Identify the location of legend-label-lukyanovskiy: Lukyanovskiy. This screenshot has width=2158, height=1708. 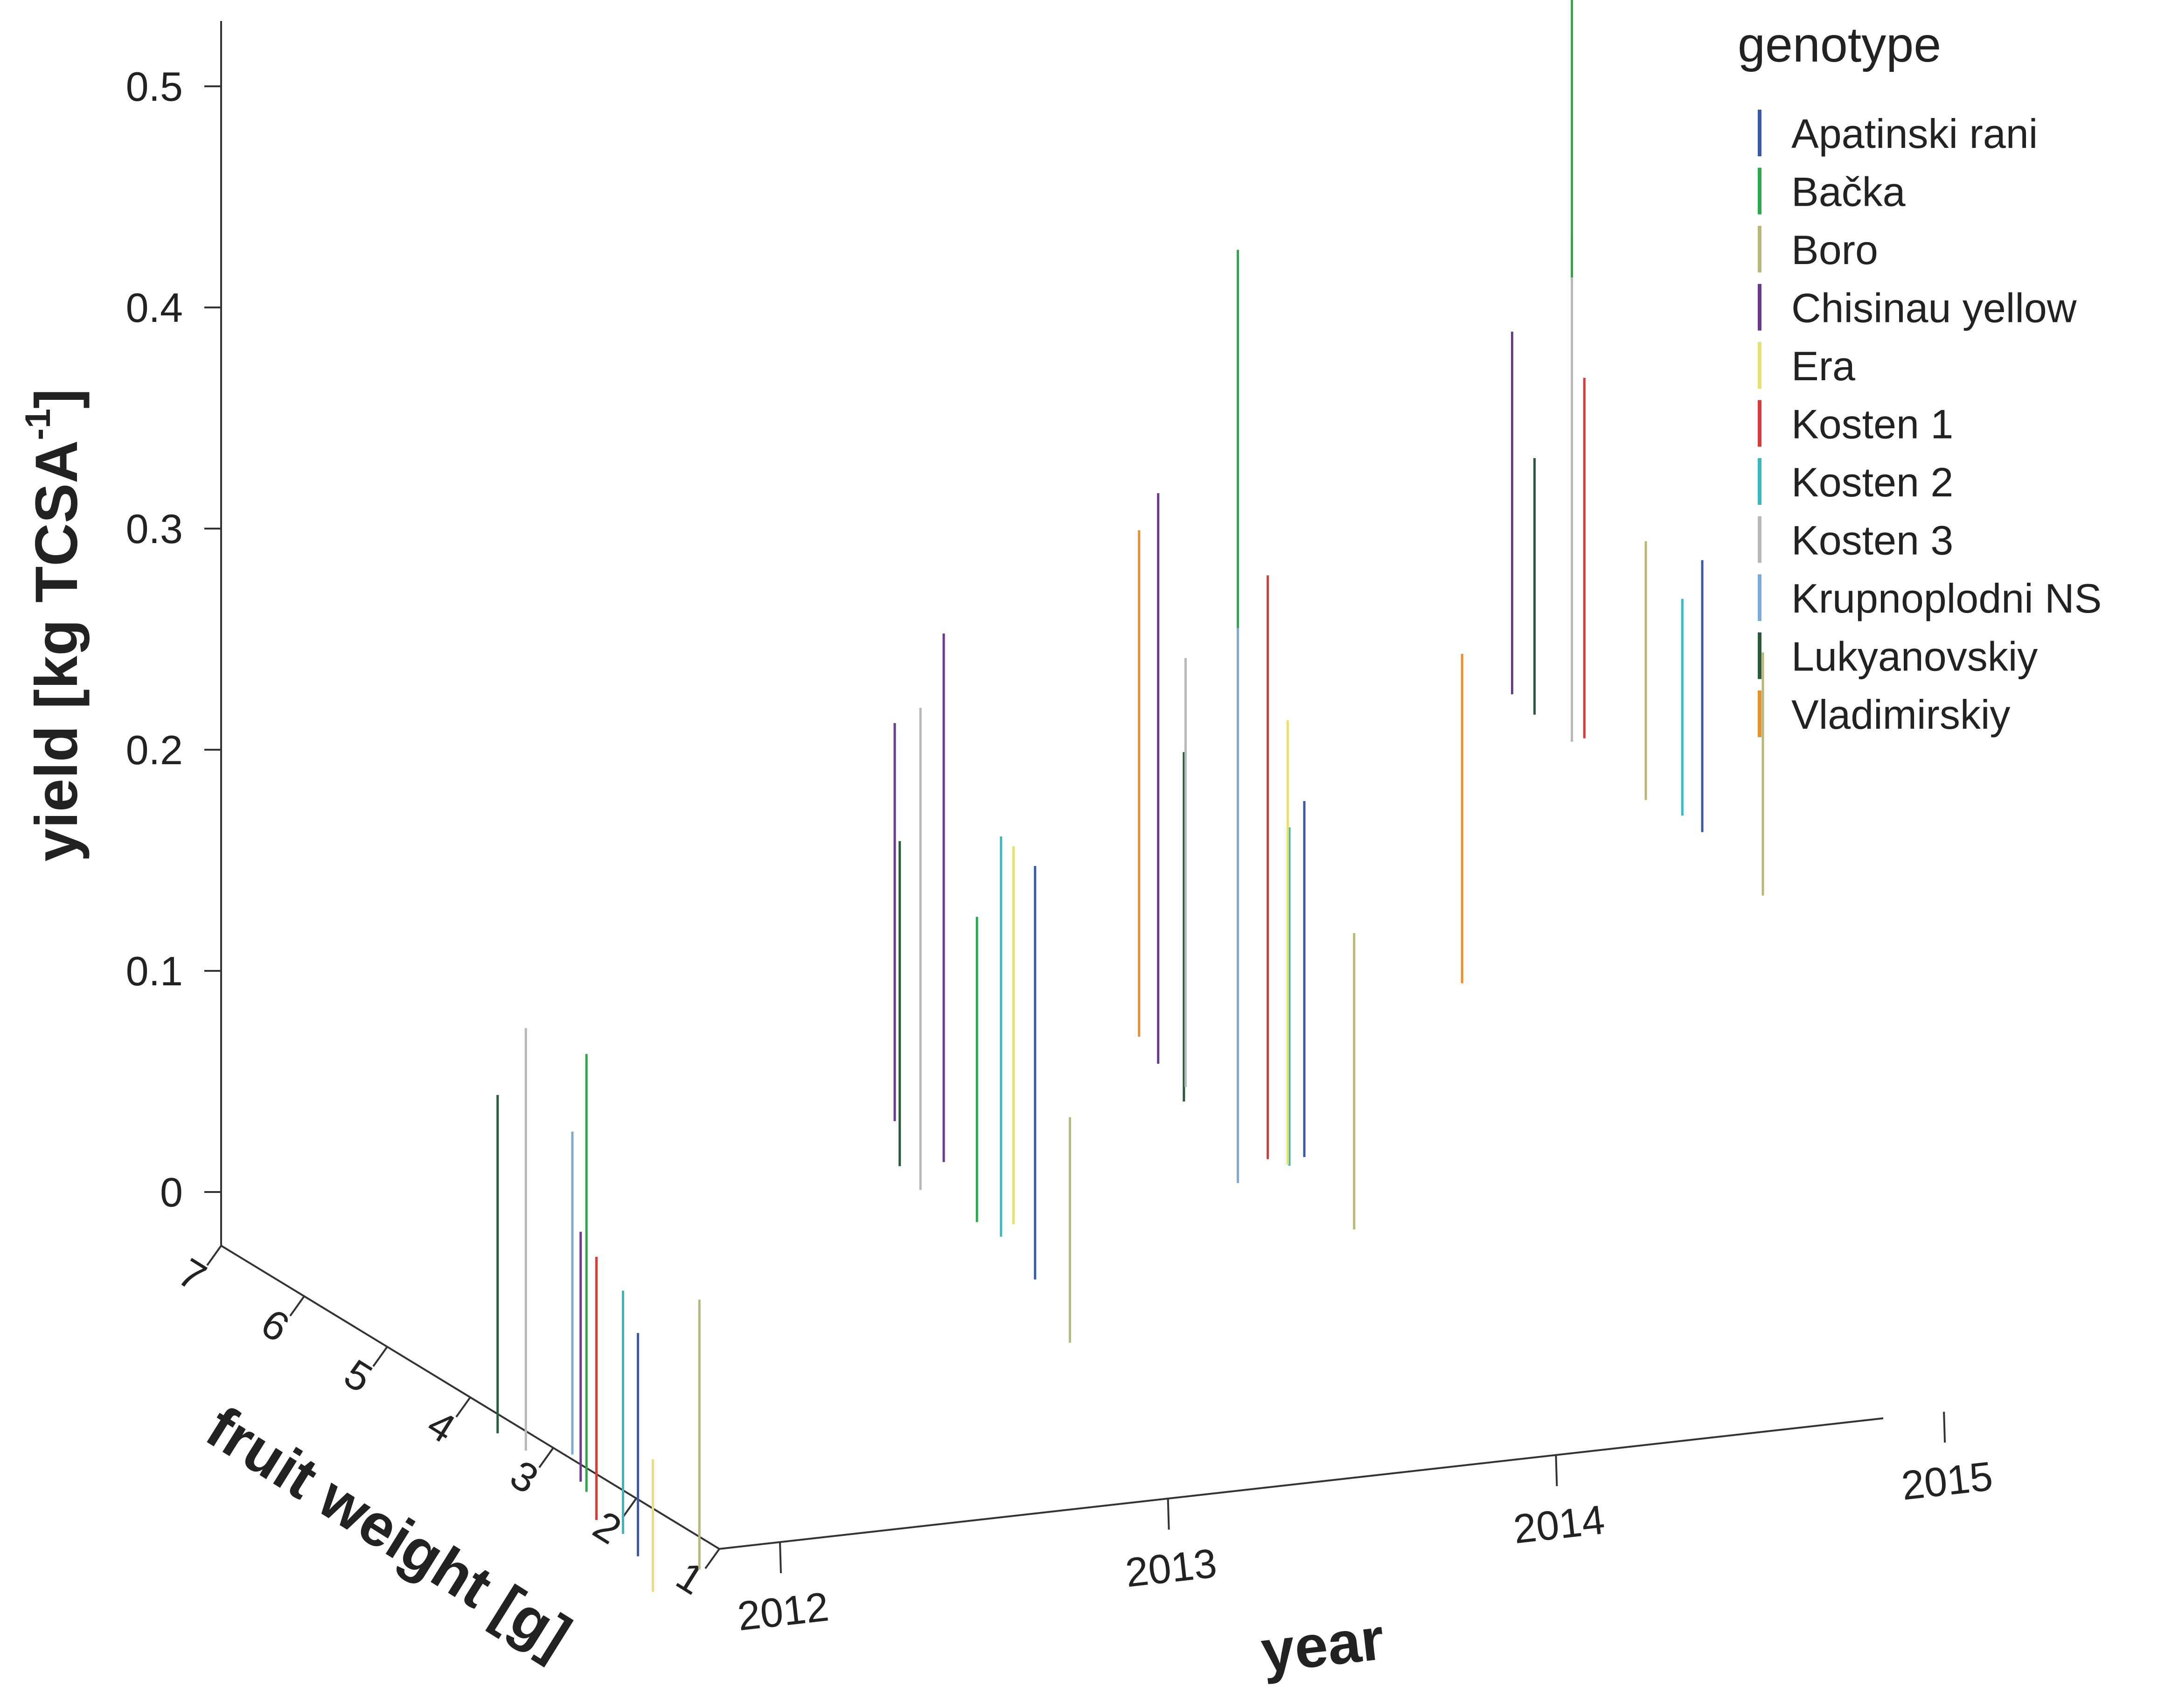
(1914, 657).